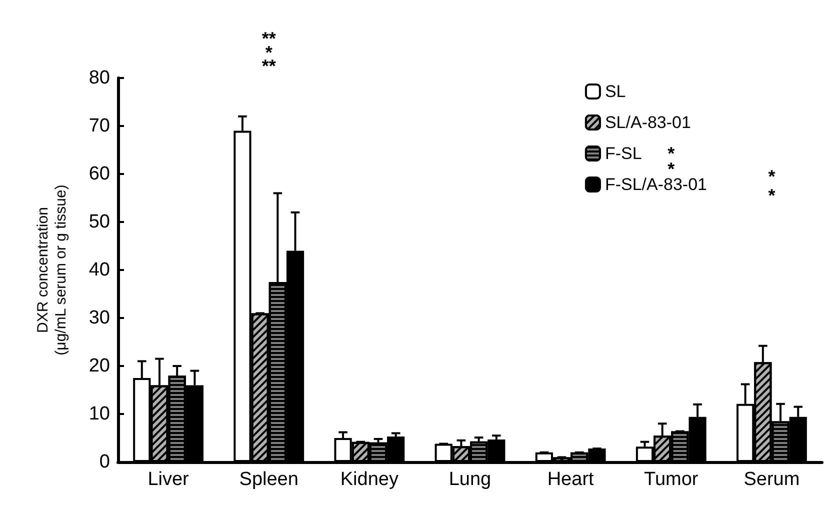 The image size is (840, 510). Describe the element at coordinates (623, 153) in the screenshot. I see `legend-label: F-SL` at that location.